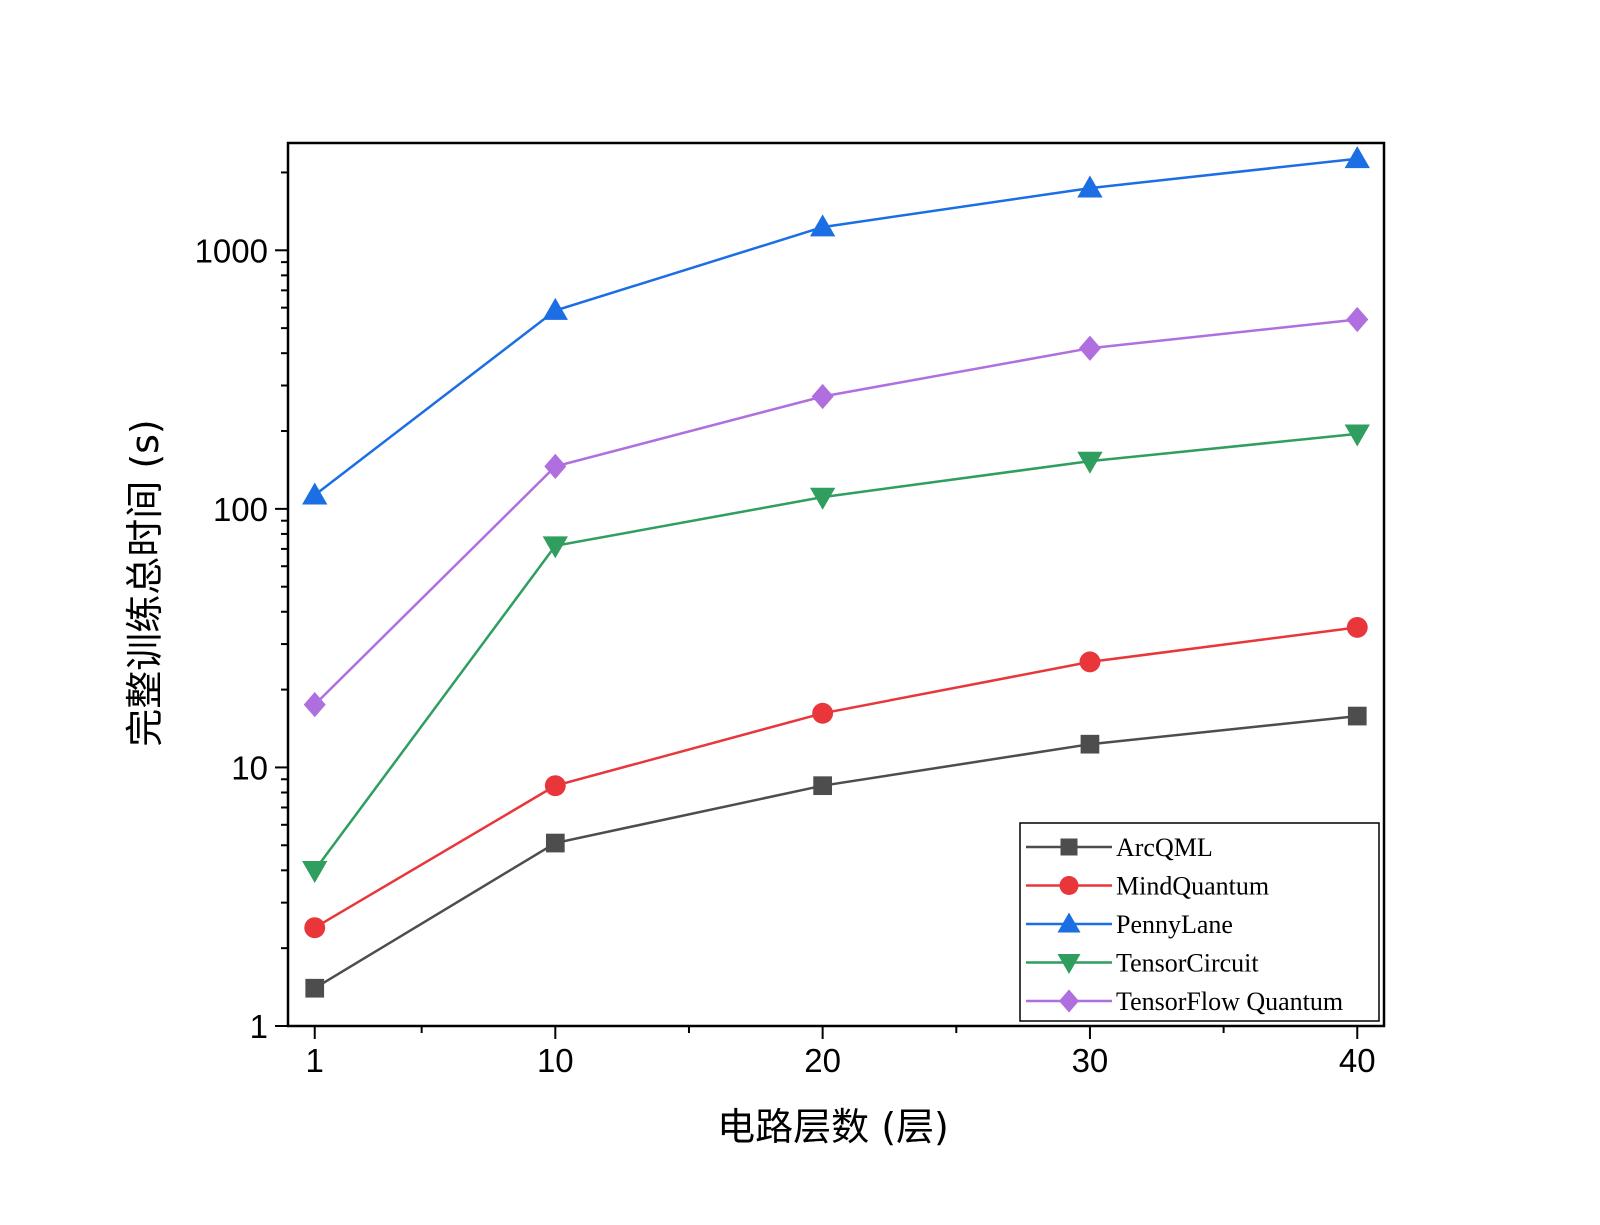 This screenshot has height=1225, width=1600. I want to click on y-tick-label: 1000, so click(231, 250).